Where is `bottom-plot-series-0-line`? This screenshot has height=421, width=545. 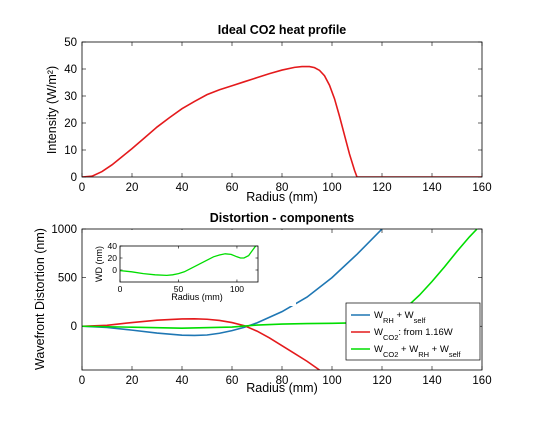
bottom-plot-series-0-line is located at coordinates (232, 283).